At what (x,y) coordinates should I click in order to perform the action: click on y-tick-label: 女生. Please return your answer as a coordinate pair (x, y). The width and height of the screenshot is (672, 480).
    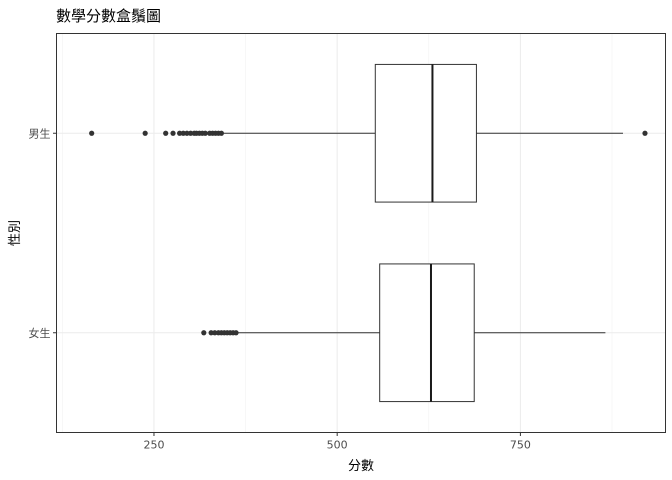
    Looking at the image, I should click on (40, 333).